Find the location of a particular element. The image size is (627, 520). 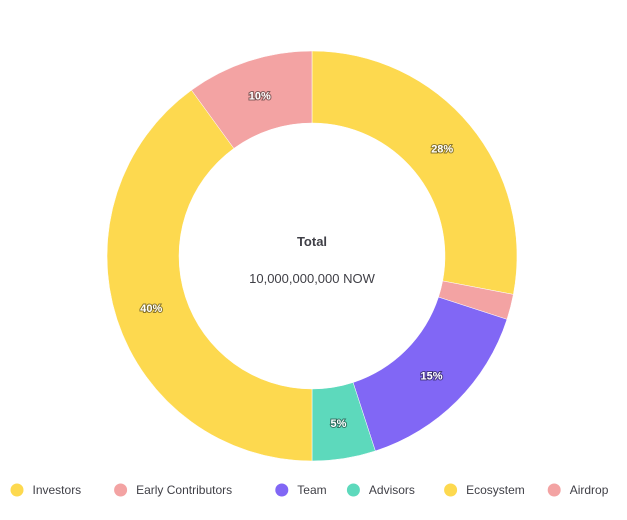

legend-label: Team is located at coordinates (311, 490).